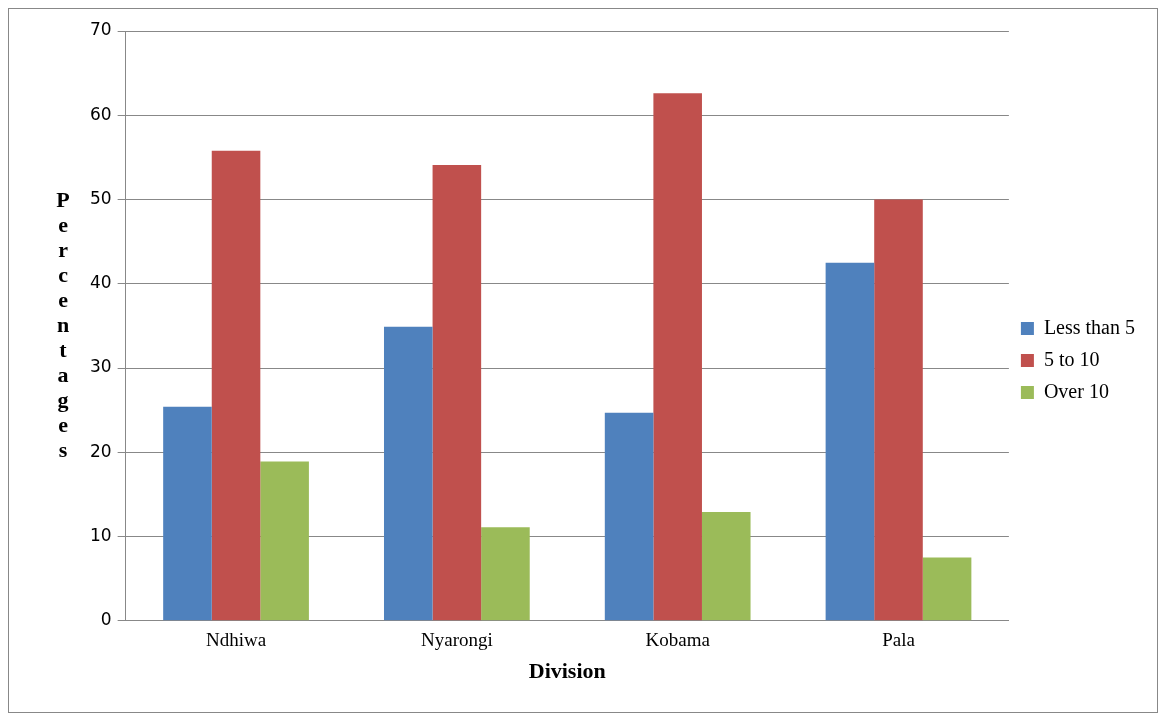 The width and height of the screenshot is (1168, 721). Describe the element at coordinates (1071, 358) in the screenshot. I see `legend-label: 5 to 10` at that location.